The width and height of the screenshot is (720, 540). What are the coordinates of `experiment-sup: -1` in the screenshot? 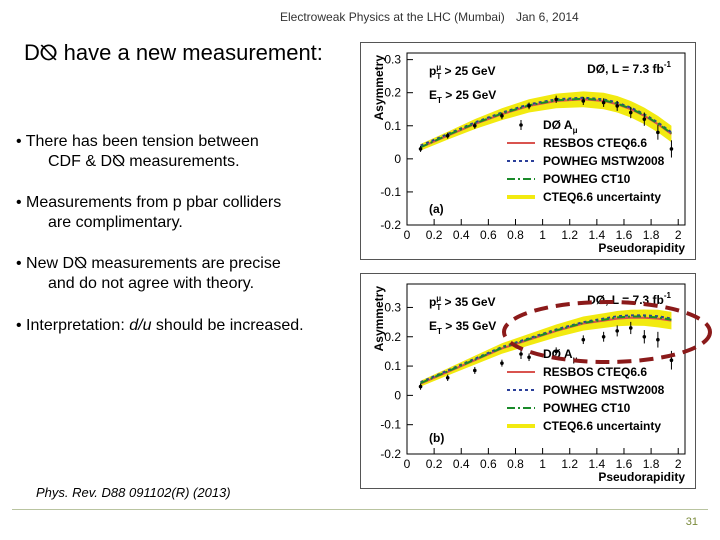 It's located at (668, 64).